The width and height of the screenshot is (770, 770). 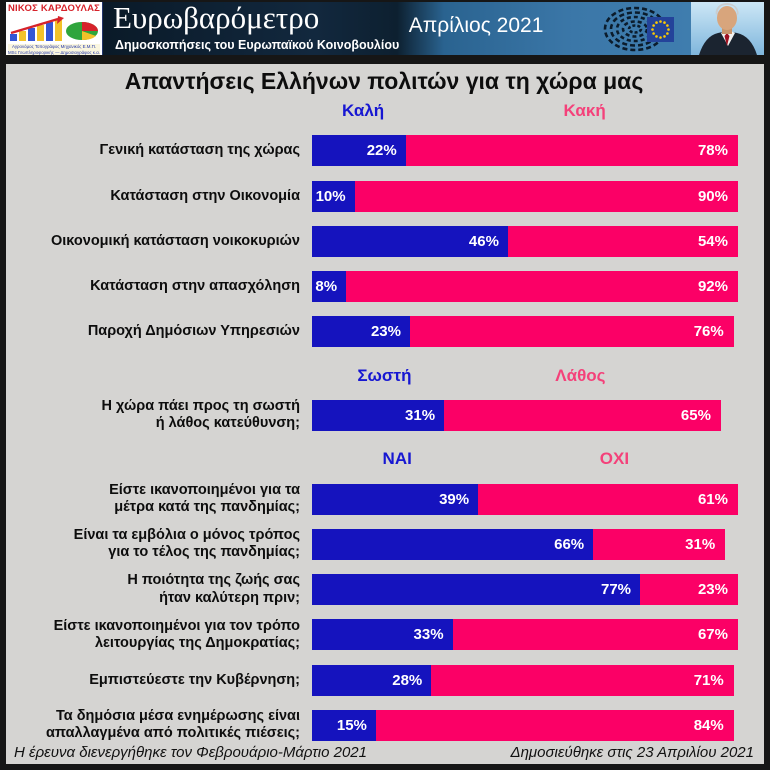 What do you see at coordinates (525, 635) in the screenshot?
I see `row-bar: 33% 67%` at bounding box center [525, 635].